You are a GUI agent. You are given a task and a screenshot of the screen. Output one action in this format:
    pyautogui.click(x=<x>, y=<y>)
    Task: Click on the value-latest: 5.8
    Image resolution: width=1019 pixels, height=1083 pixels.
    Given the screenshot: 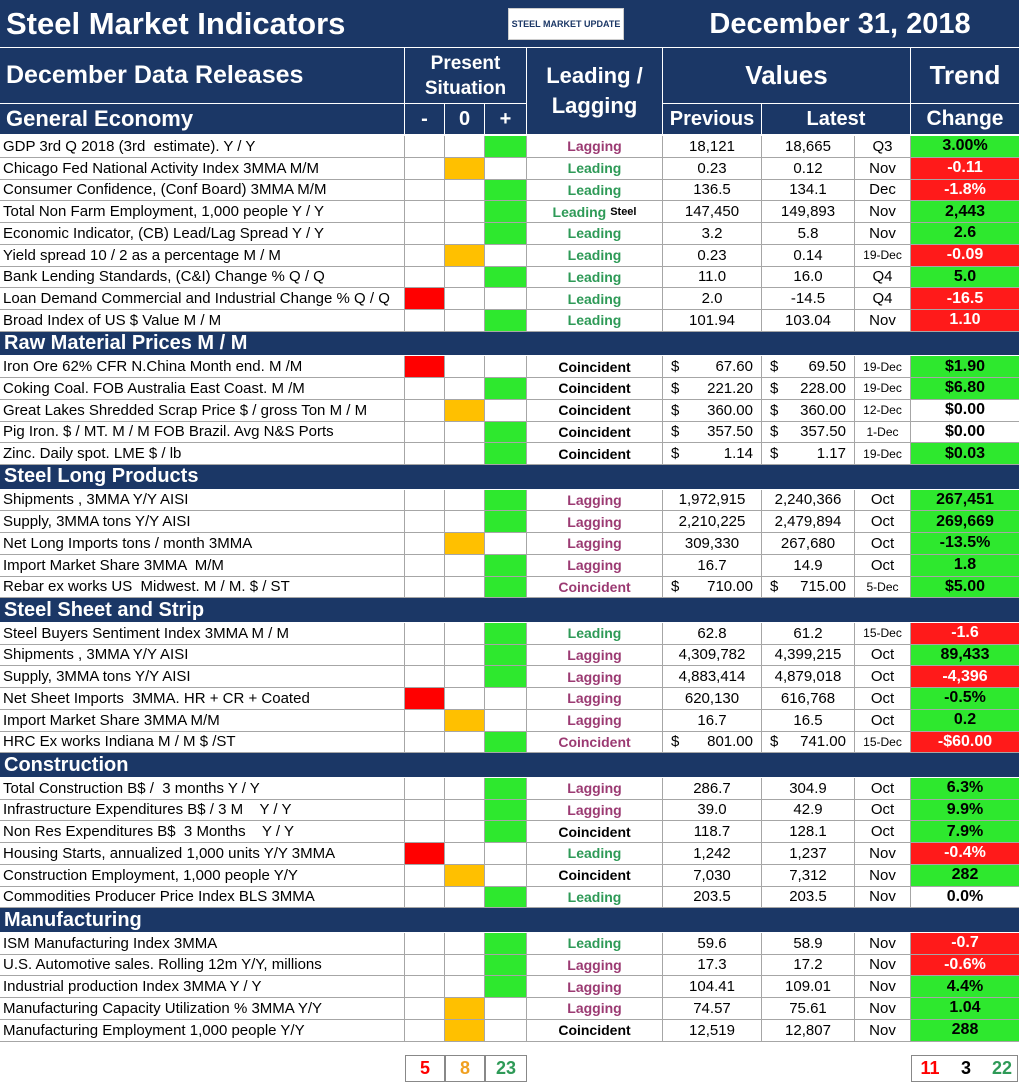 What is the action you would take?
    pyautogui.click(x=808, y=234)
    